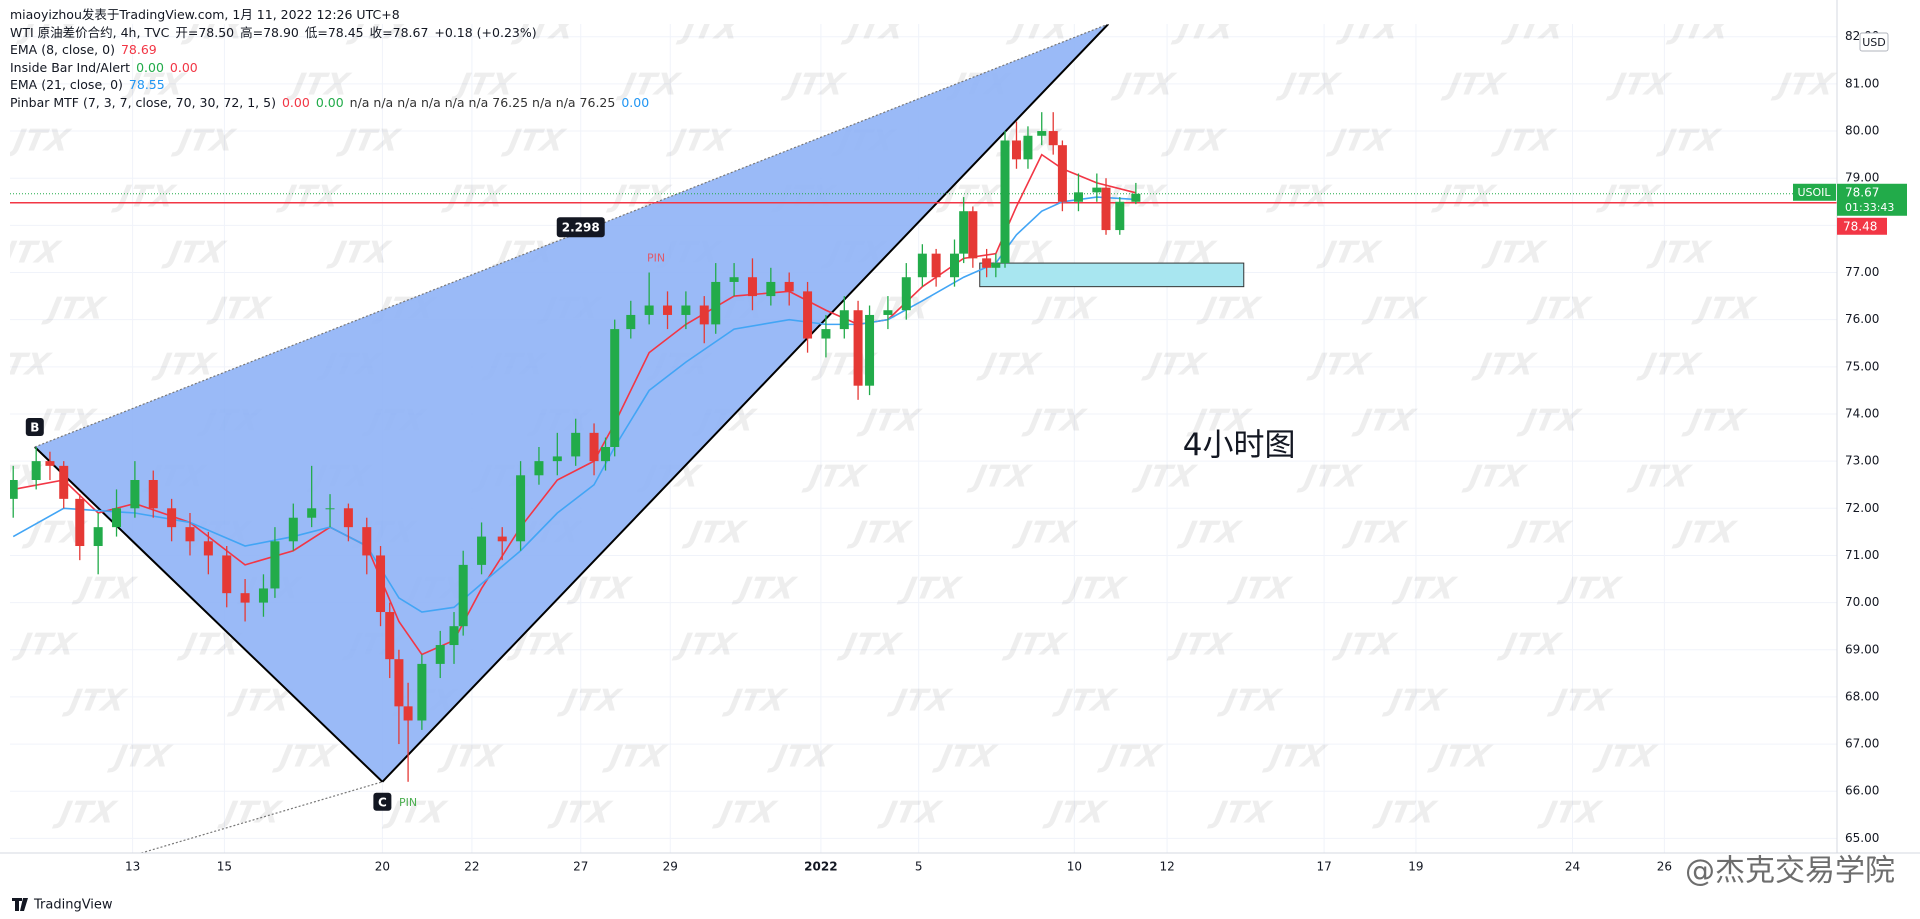  Describe the element at coordinates (1860, 226) in the screenshot. I see `price-tag-label: 78.48` at that location.